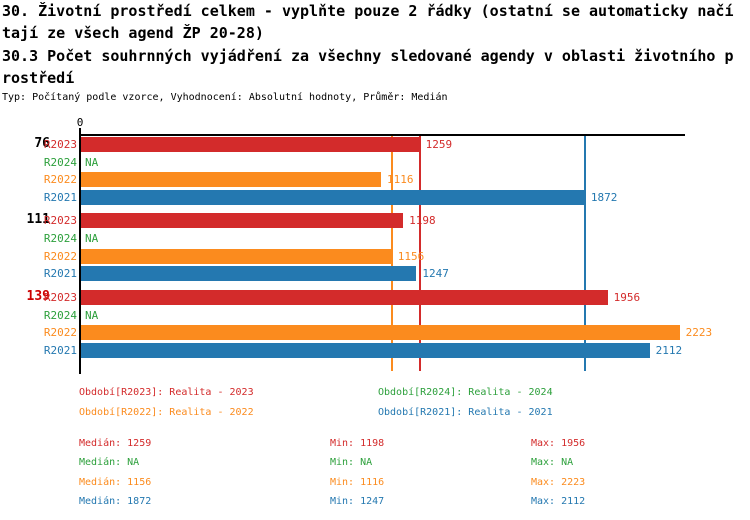 This screenshot has height=520, width=750. I want to click on median-line-R2023, so click(419, 252).